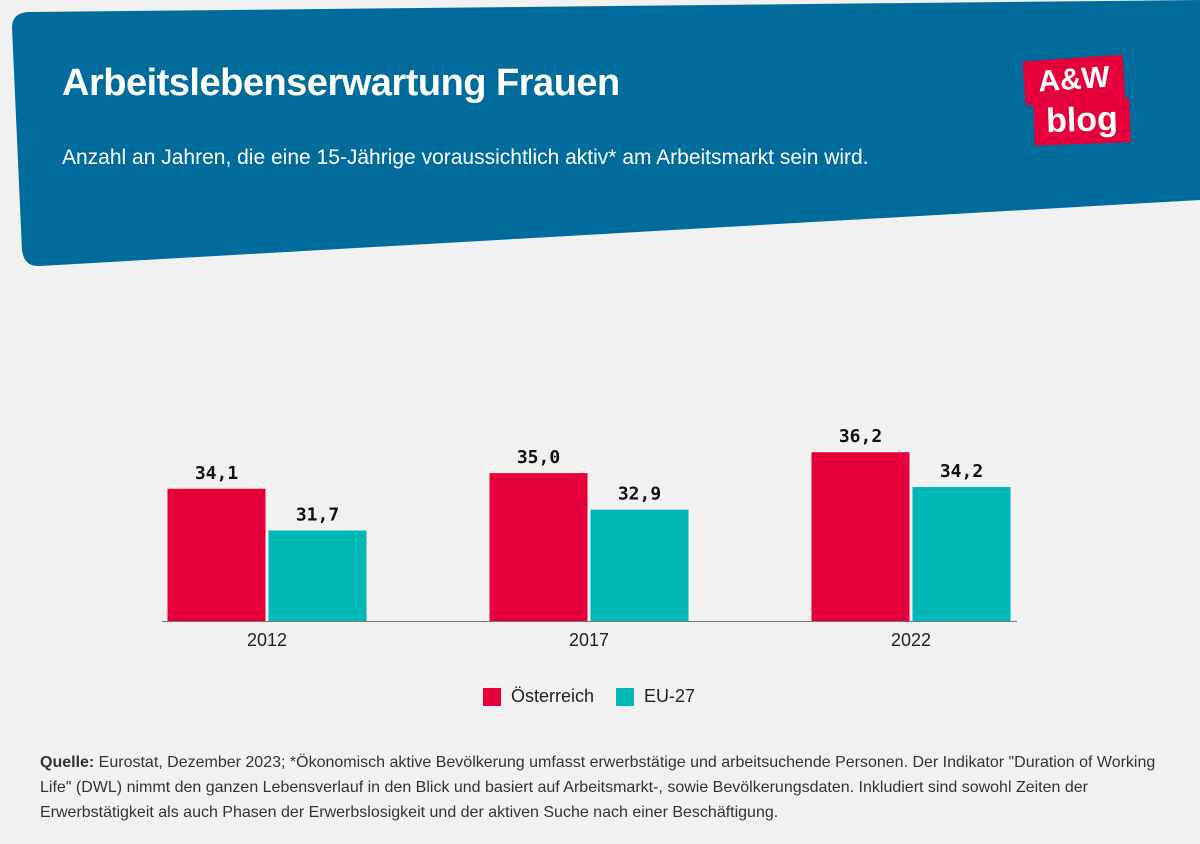 The image size is (1200, 844). I want to click on value-label-austria-2022: 36,2, so click(860, 436).